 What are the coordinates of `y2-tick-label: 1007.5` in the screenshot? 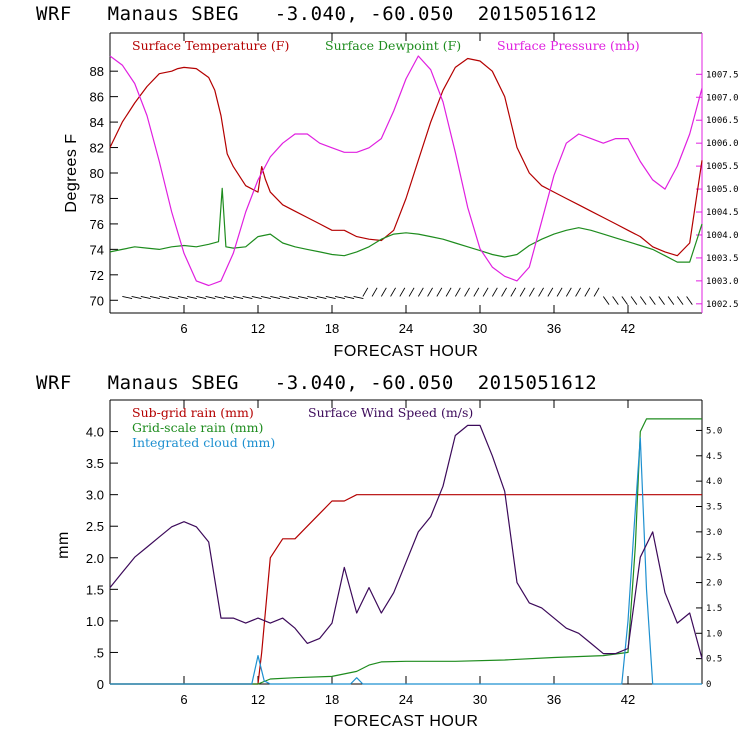 It's located at (722, 75).